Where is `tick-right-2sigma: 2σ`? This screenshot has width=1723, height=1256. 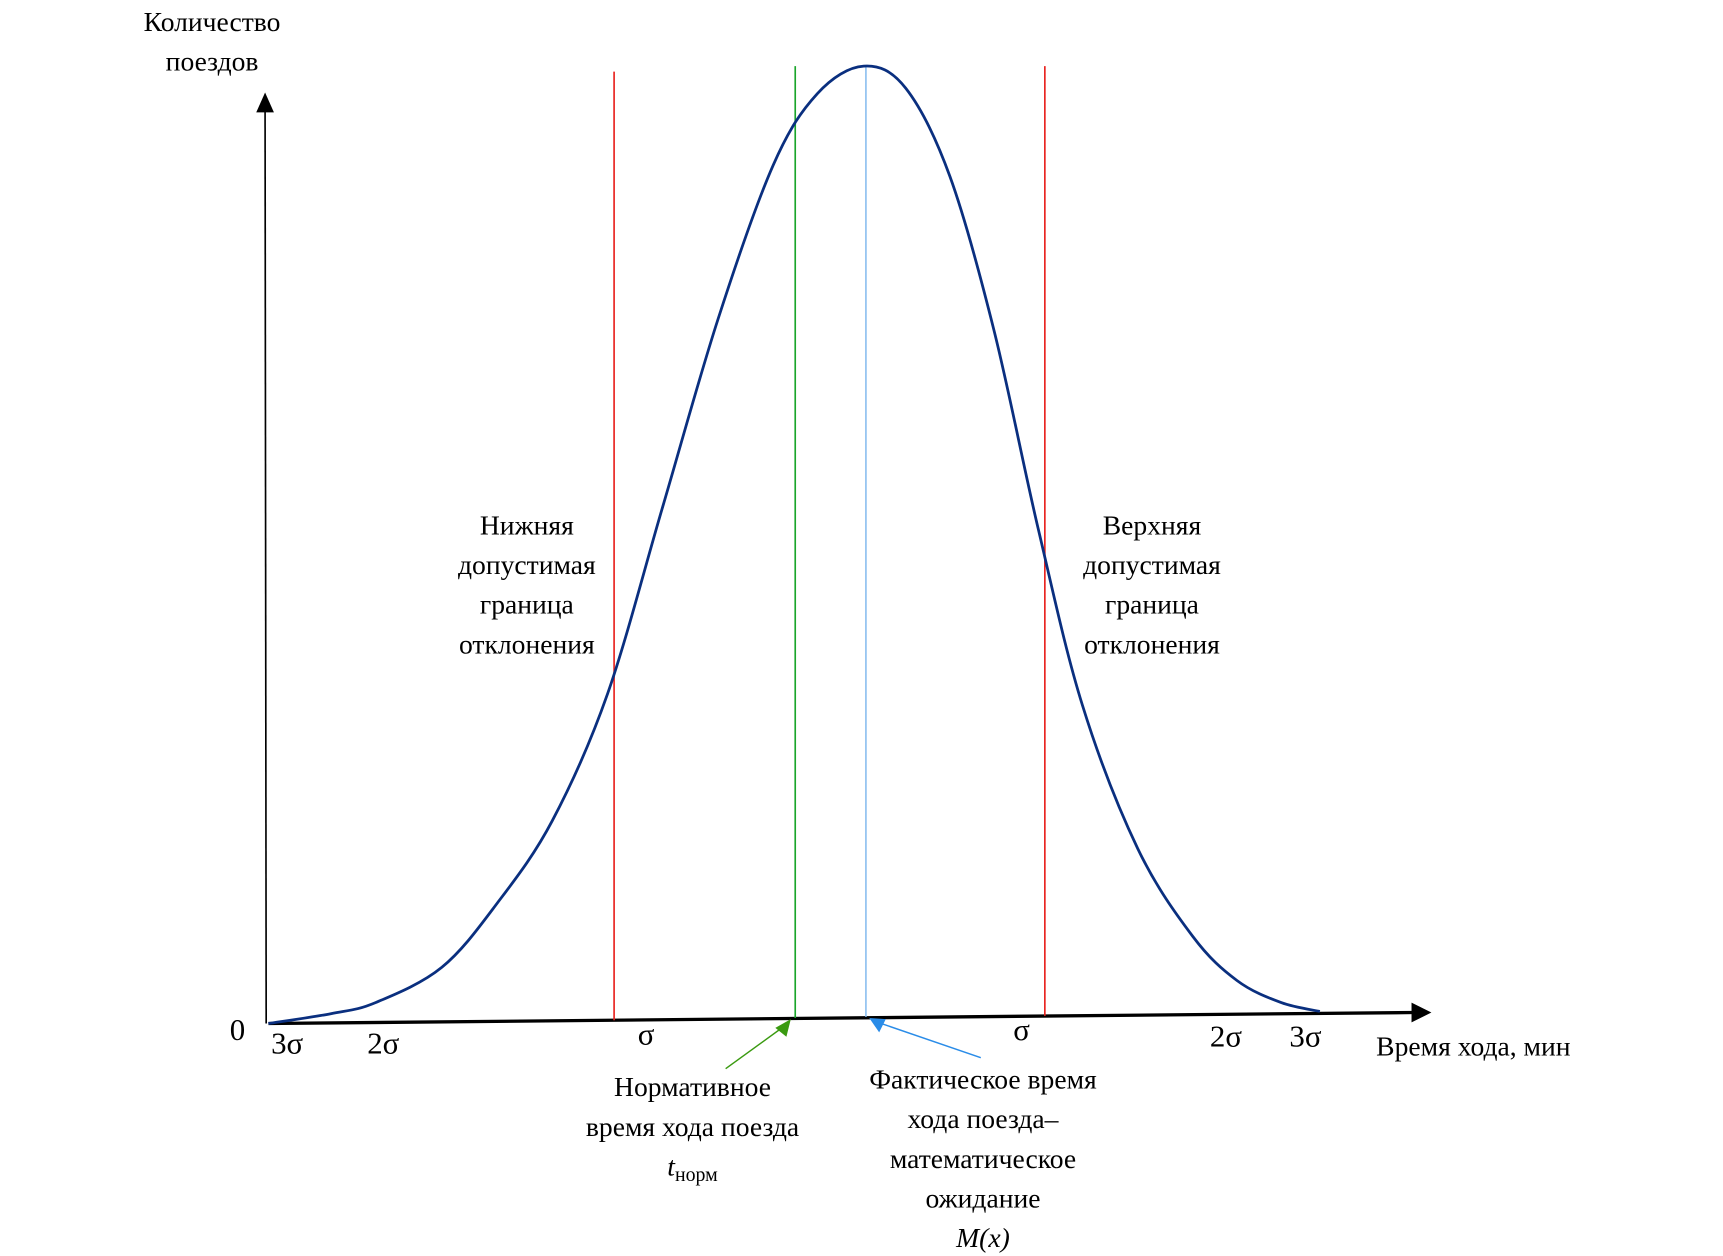
tick-right-2sigma: 2σ is located at coordinates (1226, 1036).